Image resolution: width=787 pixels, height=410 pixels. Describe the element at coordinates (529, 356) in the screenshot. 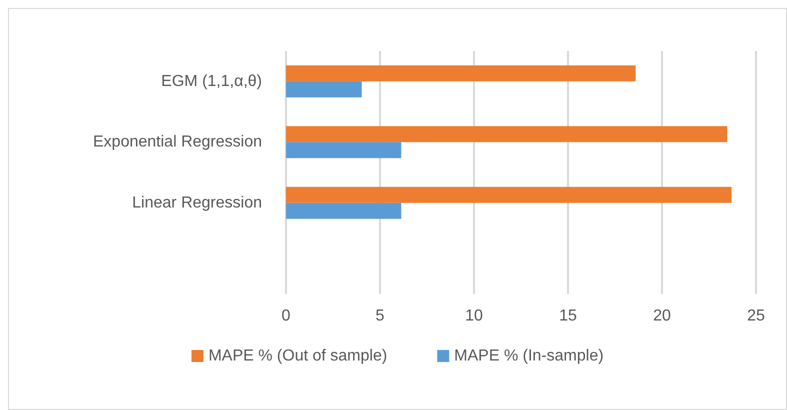

I see `legend-label: MAPE % (In-sample)` at that location.